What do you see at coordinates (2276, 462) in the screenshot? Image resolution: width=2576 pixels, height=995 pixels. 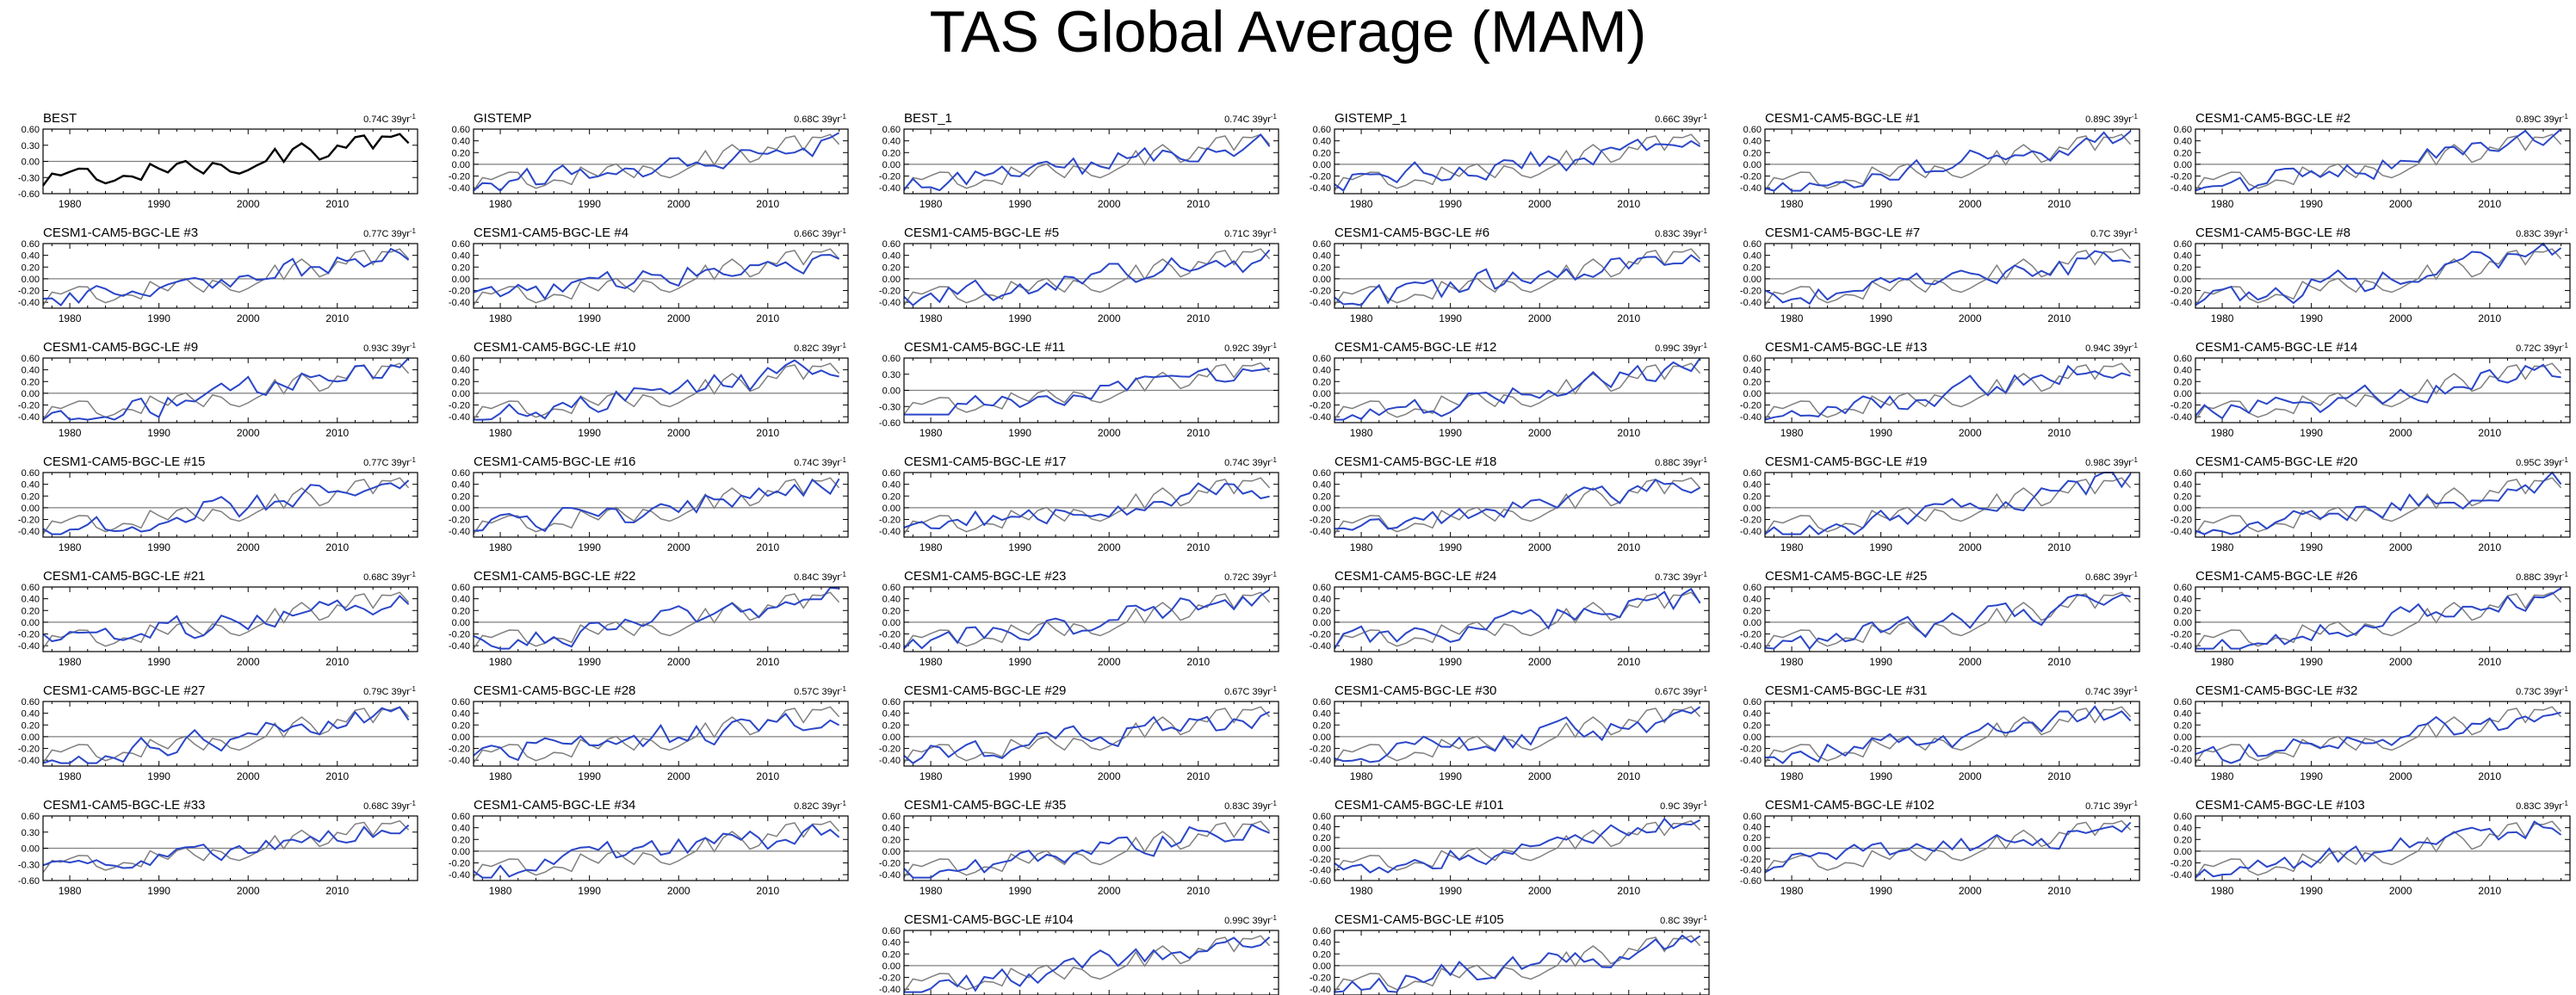 I see `panel-title: CESM1-CAM5-BGC-LE #20` at bounding box center [2276, 462].